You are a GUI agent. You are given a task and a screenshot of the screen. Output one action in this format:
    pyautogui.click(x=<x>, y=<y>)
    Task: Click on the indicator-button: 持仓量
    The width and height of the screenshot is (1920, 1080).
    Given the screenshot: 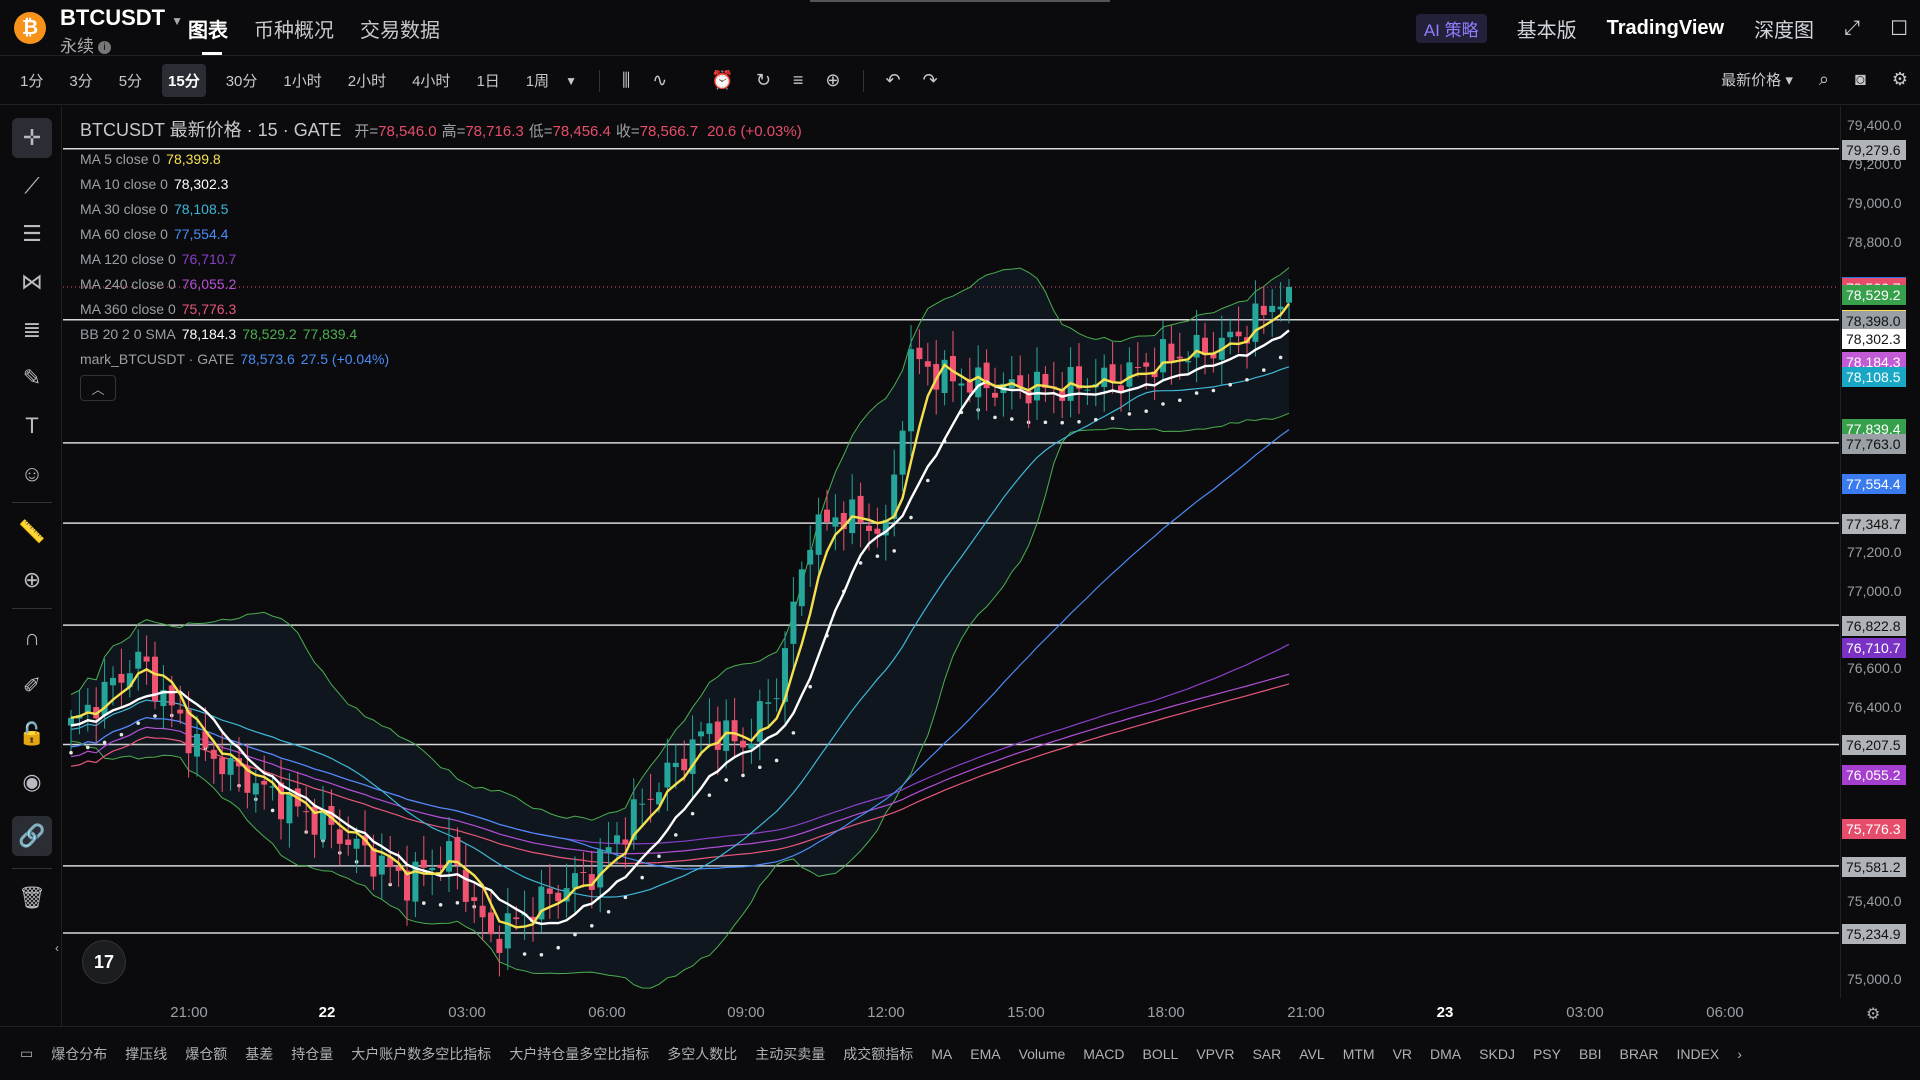 What is the action you would take?
    pyautogui.click(x=312, y=1053)
    